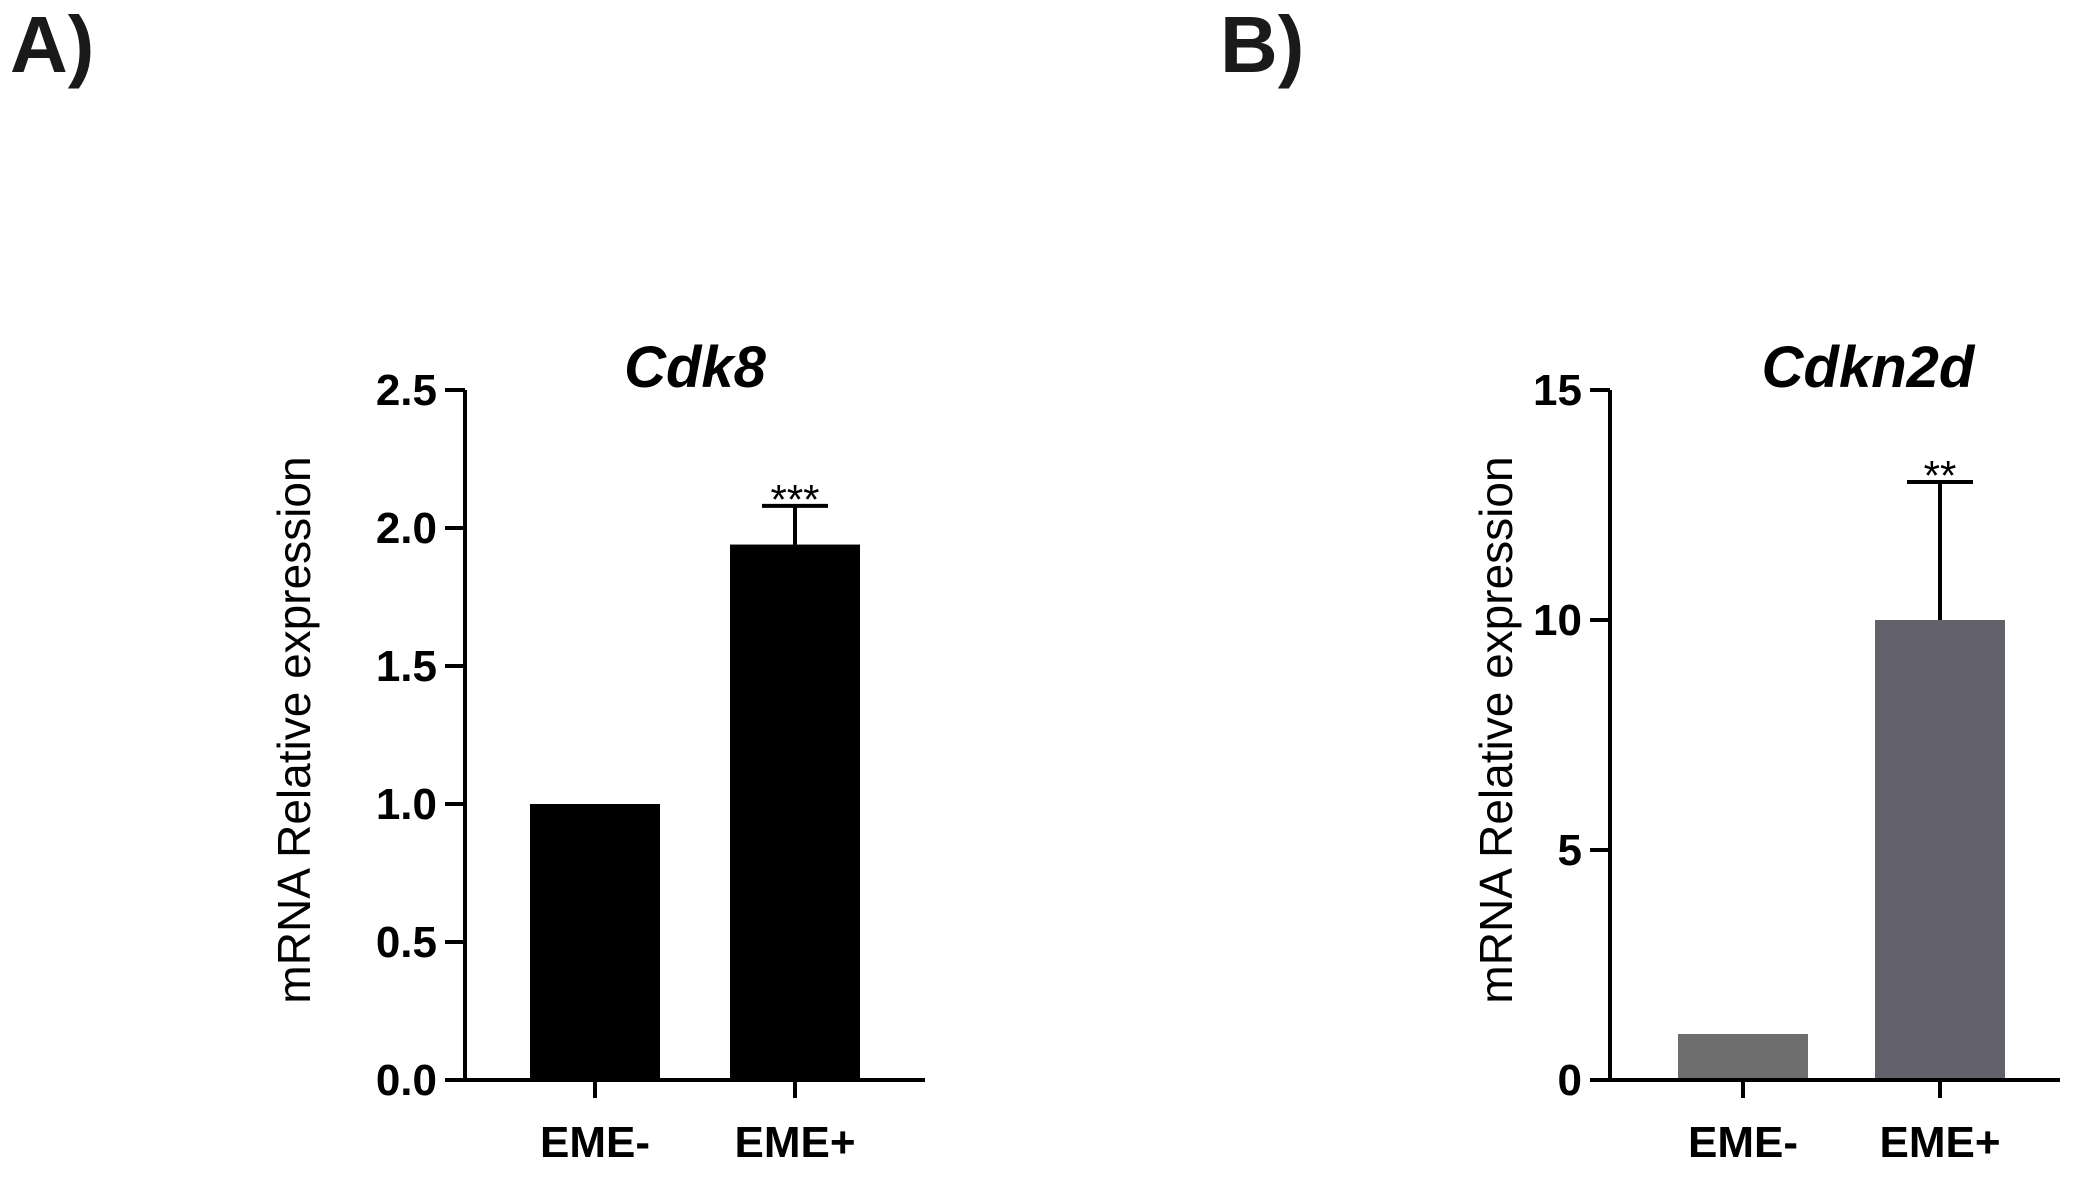 This screenshot has width=2086, height=1177. Describe the element at coordinates (52, 44) in the screenshot. I see `panel-label-a: A)` at that location.